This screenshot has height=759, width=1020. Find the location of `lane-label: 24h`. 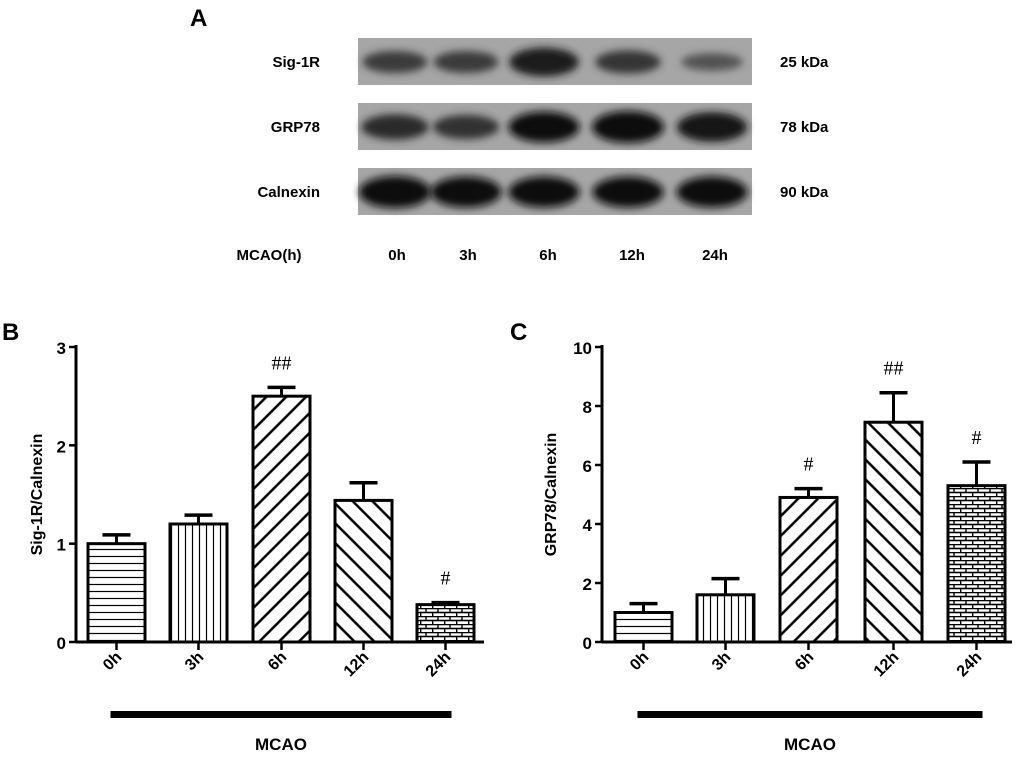

lane-label: 24h is located at coordinates (715, 255).